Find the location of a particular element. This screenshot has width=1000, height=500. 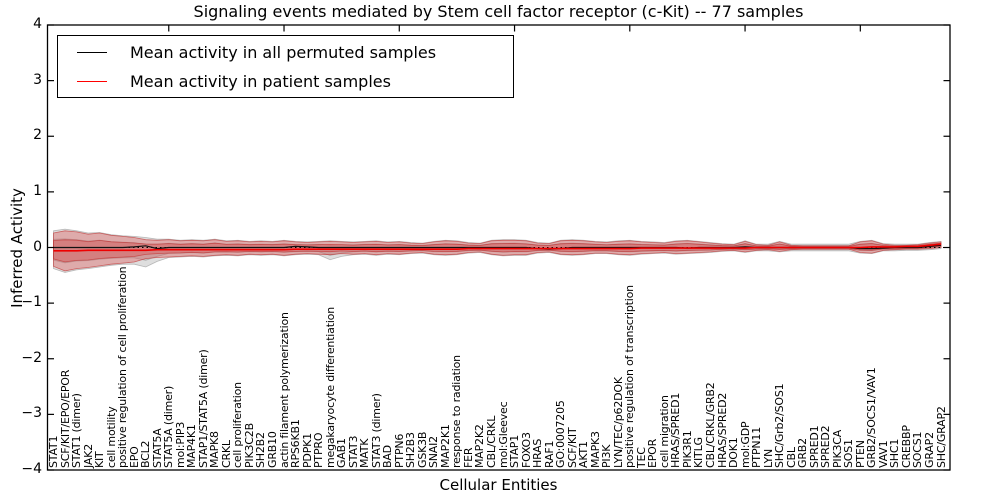

band-permuted-sample-range-outer is located at coordinates (497, 250).